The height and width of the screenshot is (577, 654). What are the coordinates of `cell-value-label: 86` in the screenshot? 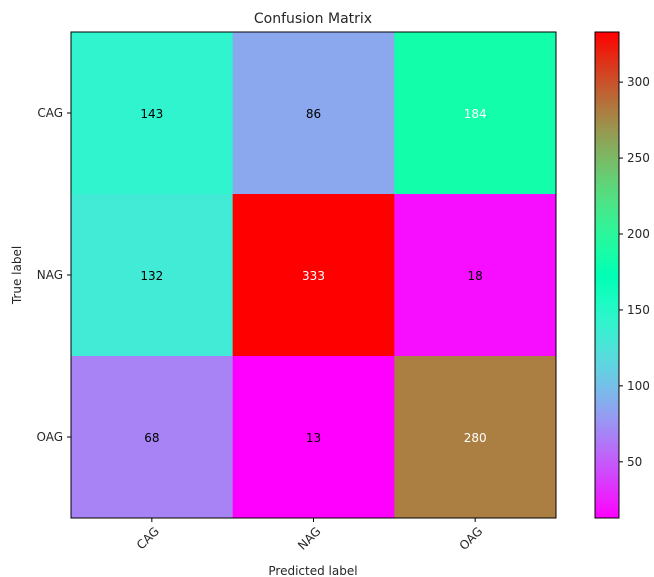 It's located at (313, 114).